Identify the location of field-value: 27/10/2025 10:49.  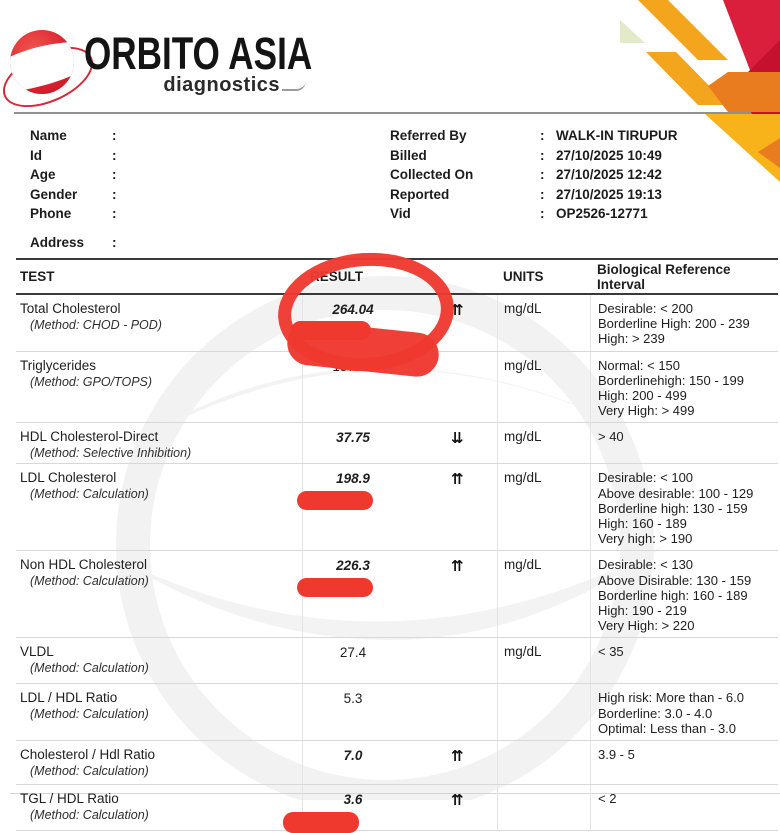
(609, 155).